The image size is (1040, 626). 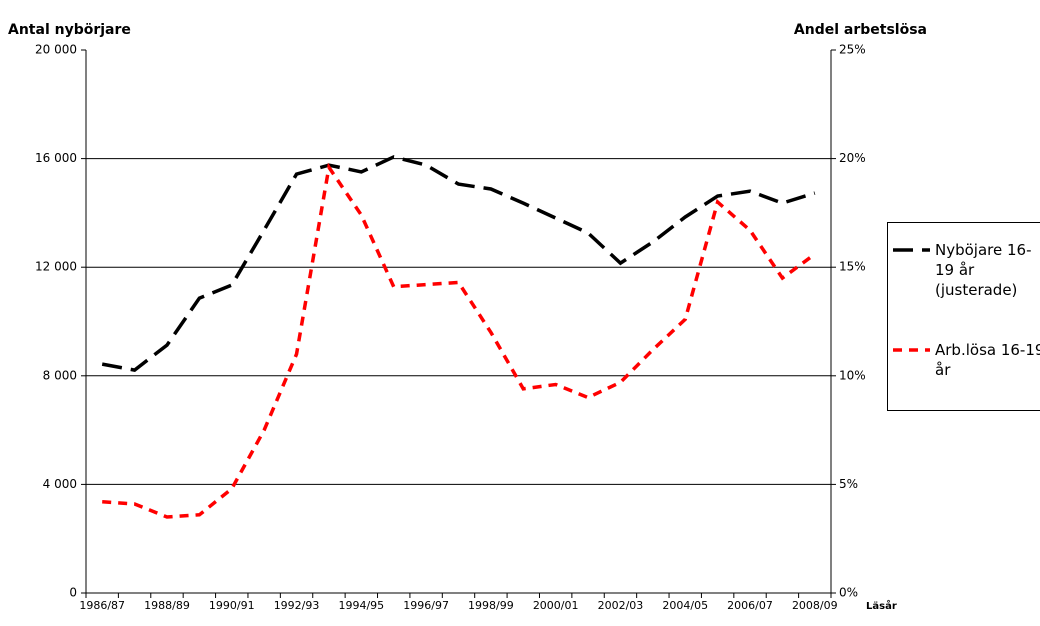 I want to click on x-tick-label: 1986/87, so click(x=102, y=605).